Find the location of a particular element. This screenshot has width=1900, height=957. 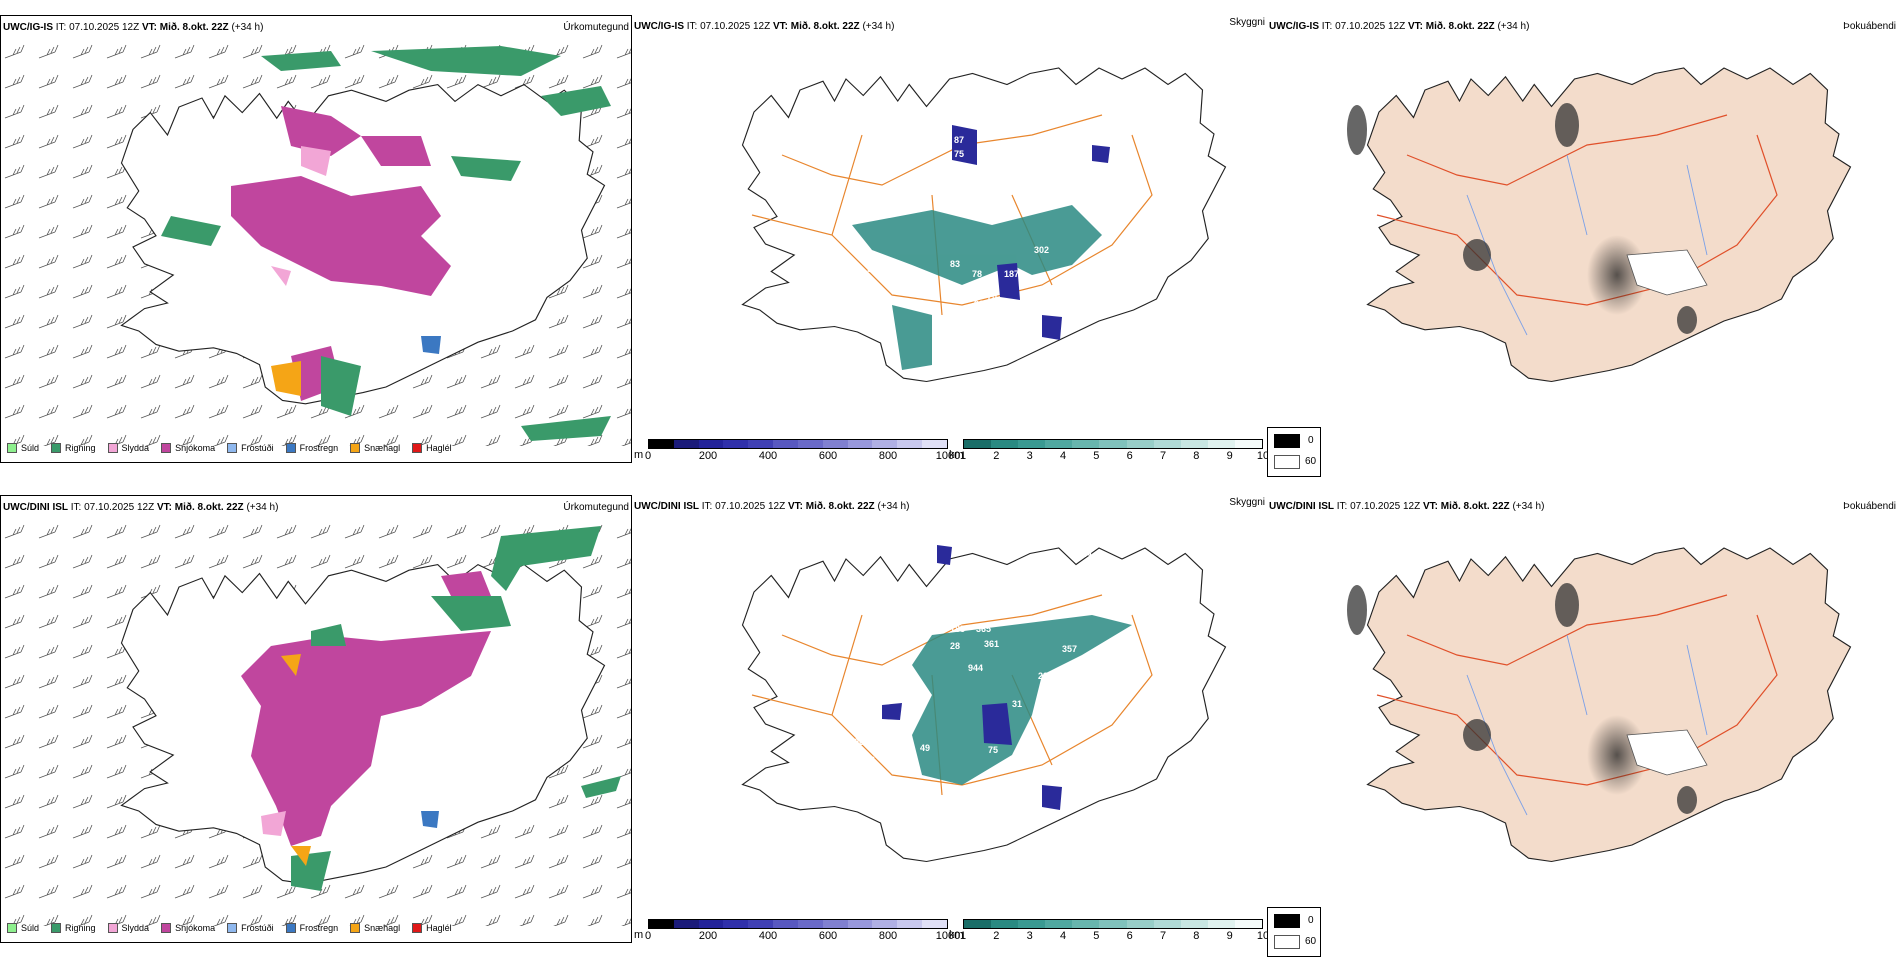

height-label: 163 is located at coordinates (1089, 142).